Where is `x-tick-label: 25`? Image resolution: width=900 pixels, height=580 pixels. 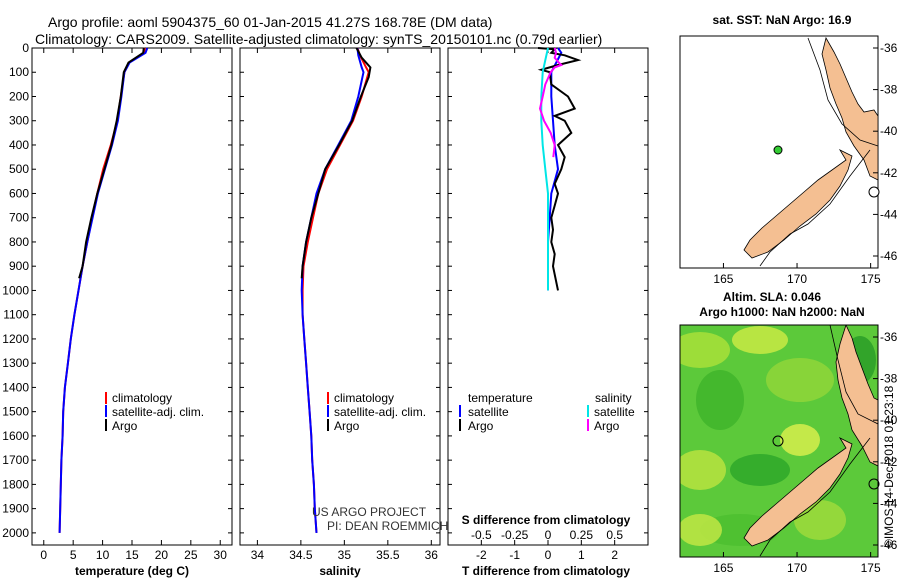 x-tick-label: 25 is located at coordinates (191, 555).